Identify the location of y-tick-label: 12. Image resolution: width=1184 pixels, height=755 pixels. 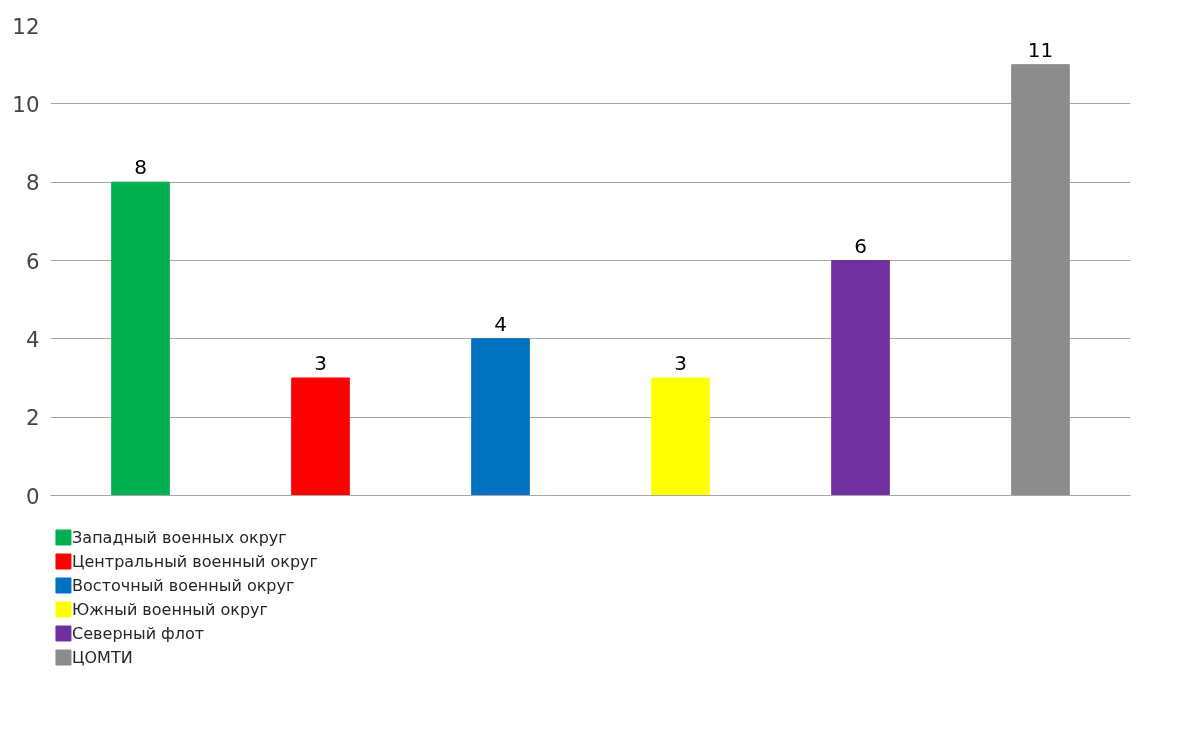
(26, 26).